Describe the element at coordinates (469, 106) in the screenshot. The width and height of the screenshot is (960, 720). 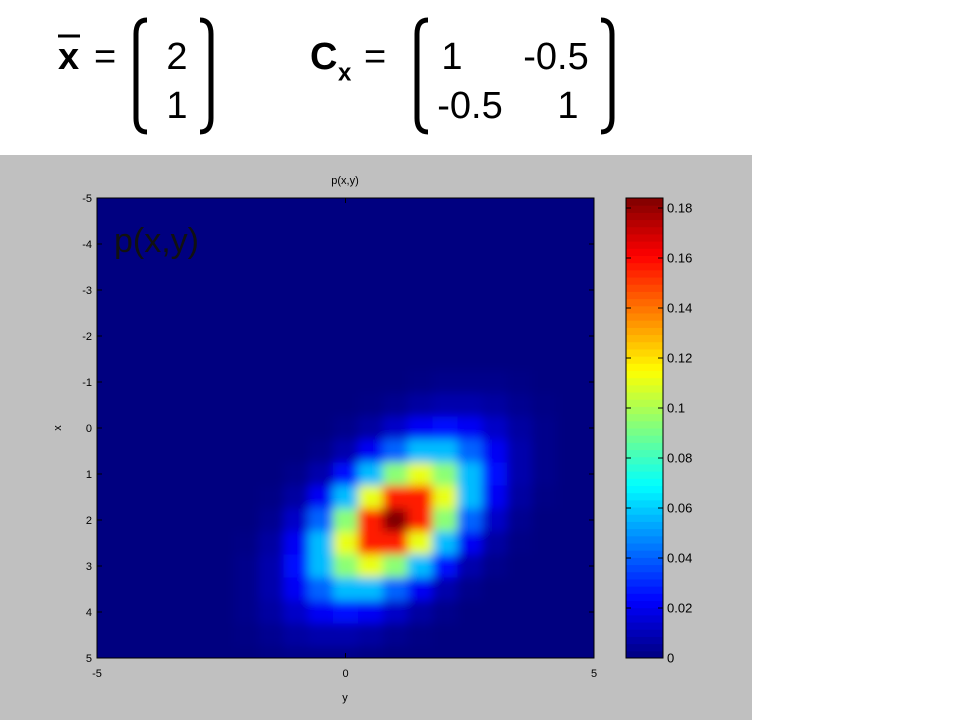
I see `matrix-entry: -0.5` at that location.